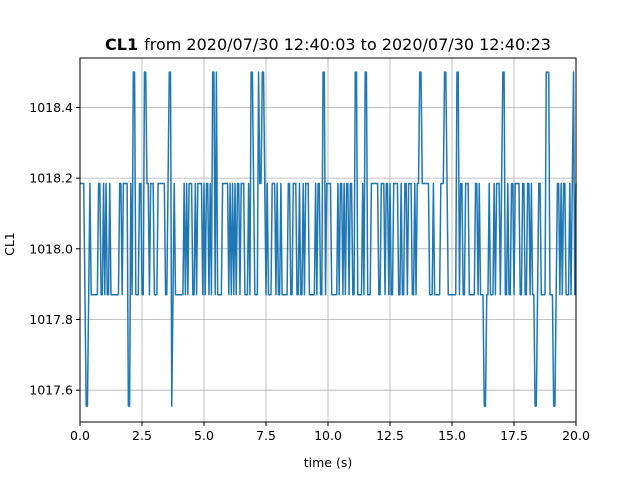 This screenshot has height=480, width=640. Describe the element at coordinates (51, 390) in the screenshot. I see `y-tick-label: 1017.6` at that location.